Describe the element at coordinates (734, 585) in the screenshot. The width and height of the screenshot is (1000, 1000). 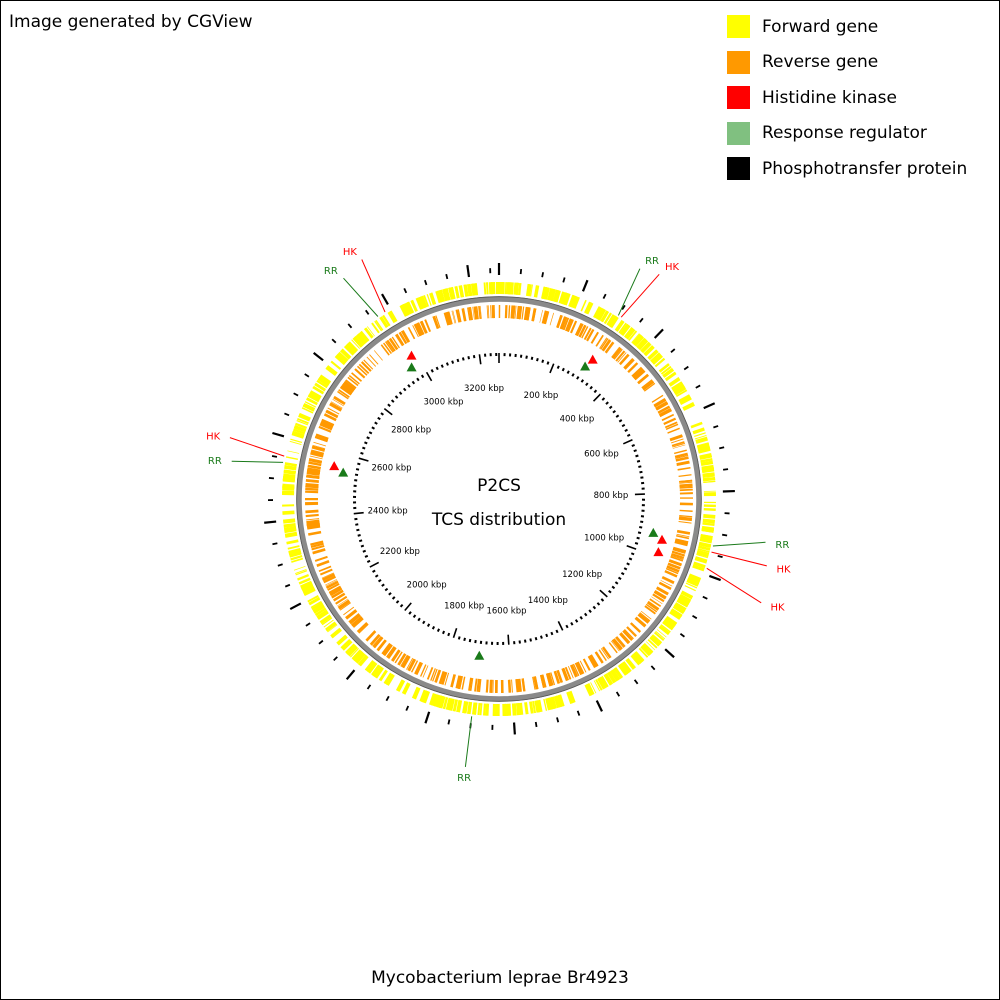
I see `callout-line` at that location.